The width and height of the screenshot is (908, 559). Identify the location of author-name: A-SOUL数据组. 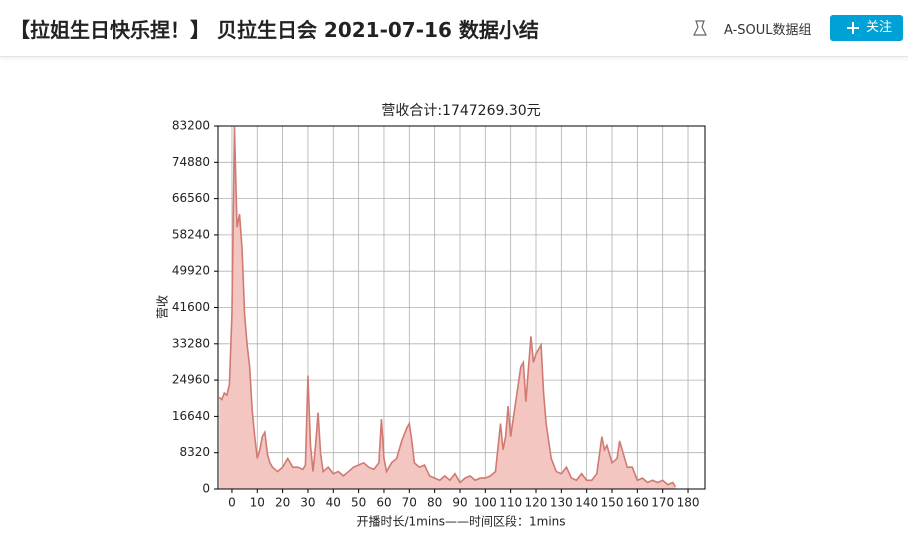
(768, 30).